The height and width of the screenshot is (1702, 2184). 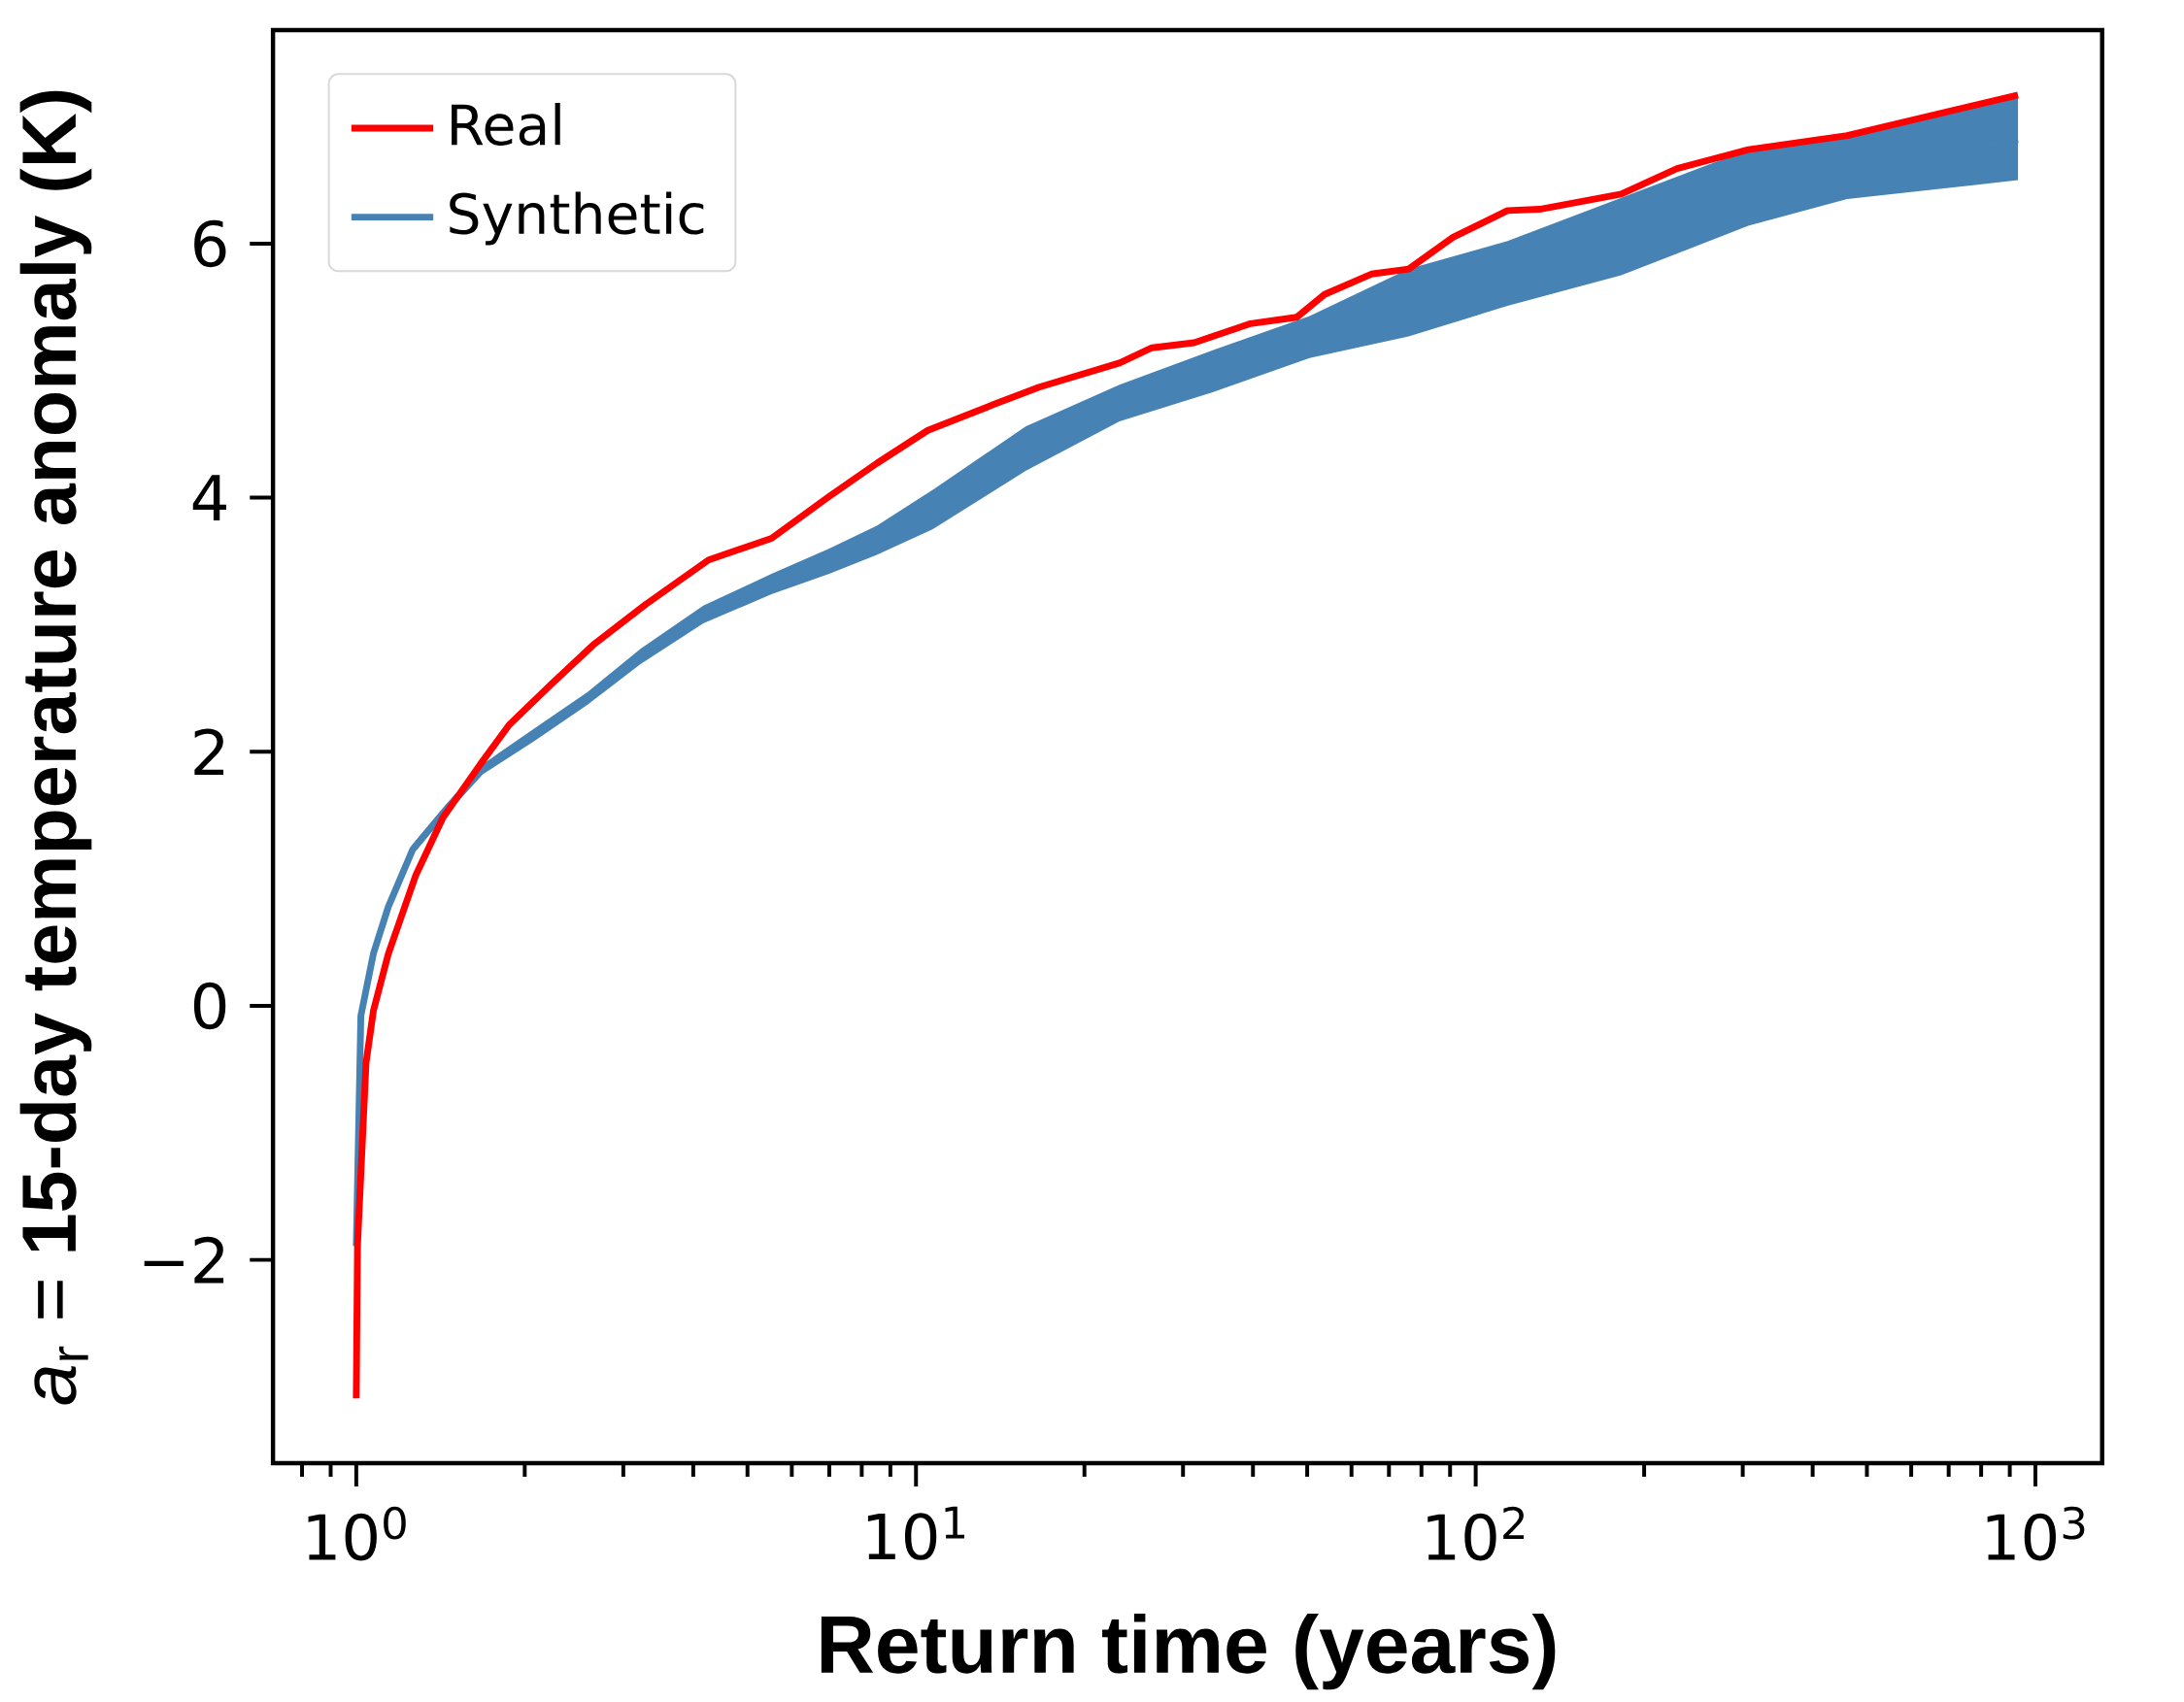 What do you see at coordinates (209, 752) in the screenshot?
I see `y-tick-label: 2` at bounding box center [209, 752].